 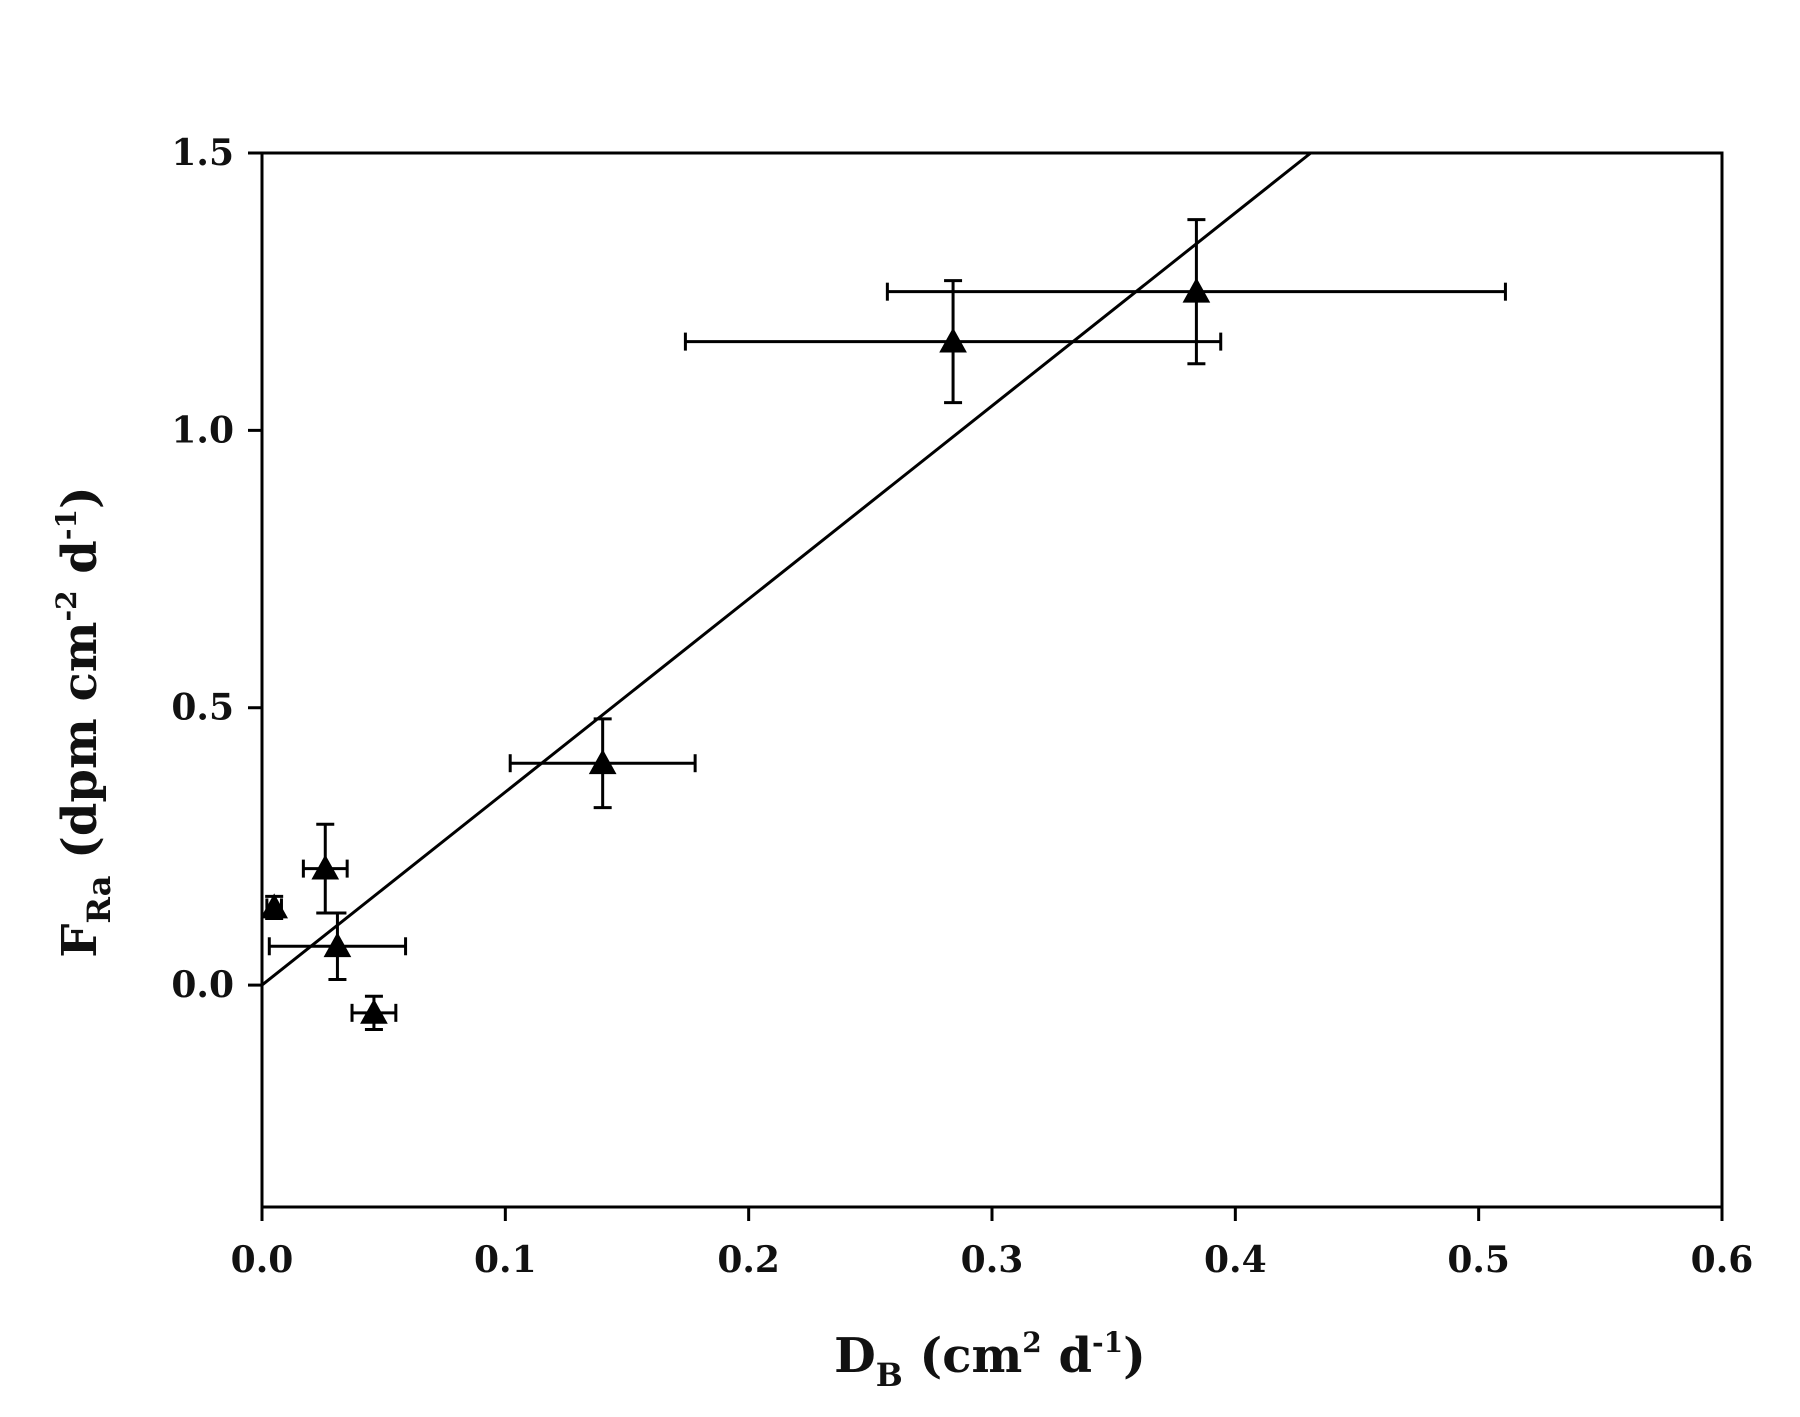 I want to click on x-axis-title-unit-open: (cm, so click(x=962, y=1356).